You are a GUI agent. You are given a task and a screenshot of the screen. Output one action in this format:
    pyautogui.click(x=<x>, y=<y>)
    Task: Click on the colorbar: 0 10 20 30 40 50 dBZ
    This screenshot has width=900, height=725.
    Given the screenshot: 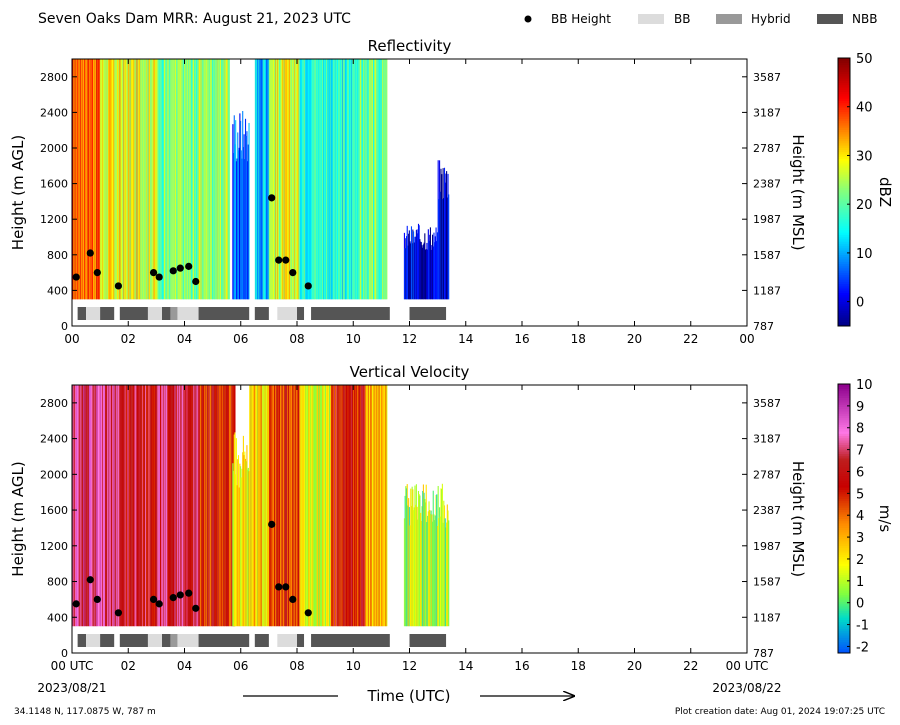 What is the action you would take?
    pyautogui.click(x=865, y=189)
    